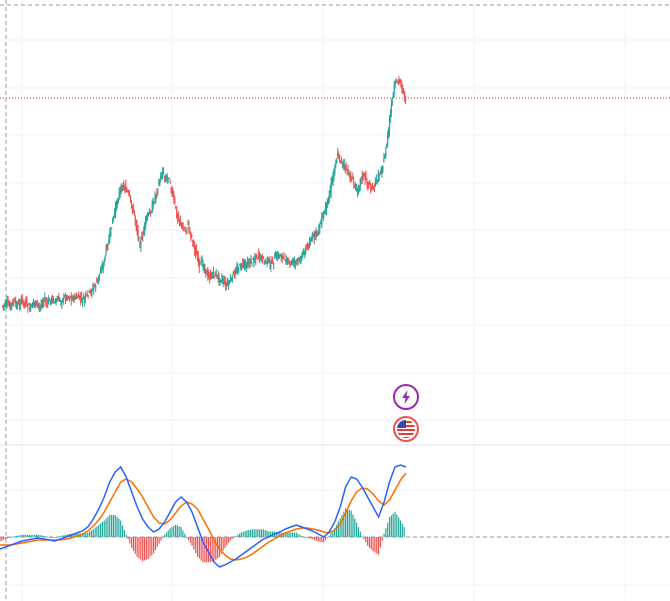 The height and width of the screenshot is (601, 670). Describe the element at coordinates (406, 397) in the screenshot. I see `dividend-event-badge` at that location.